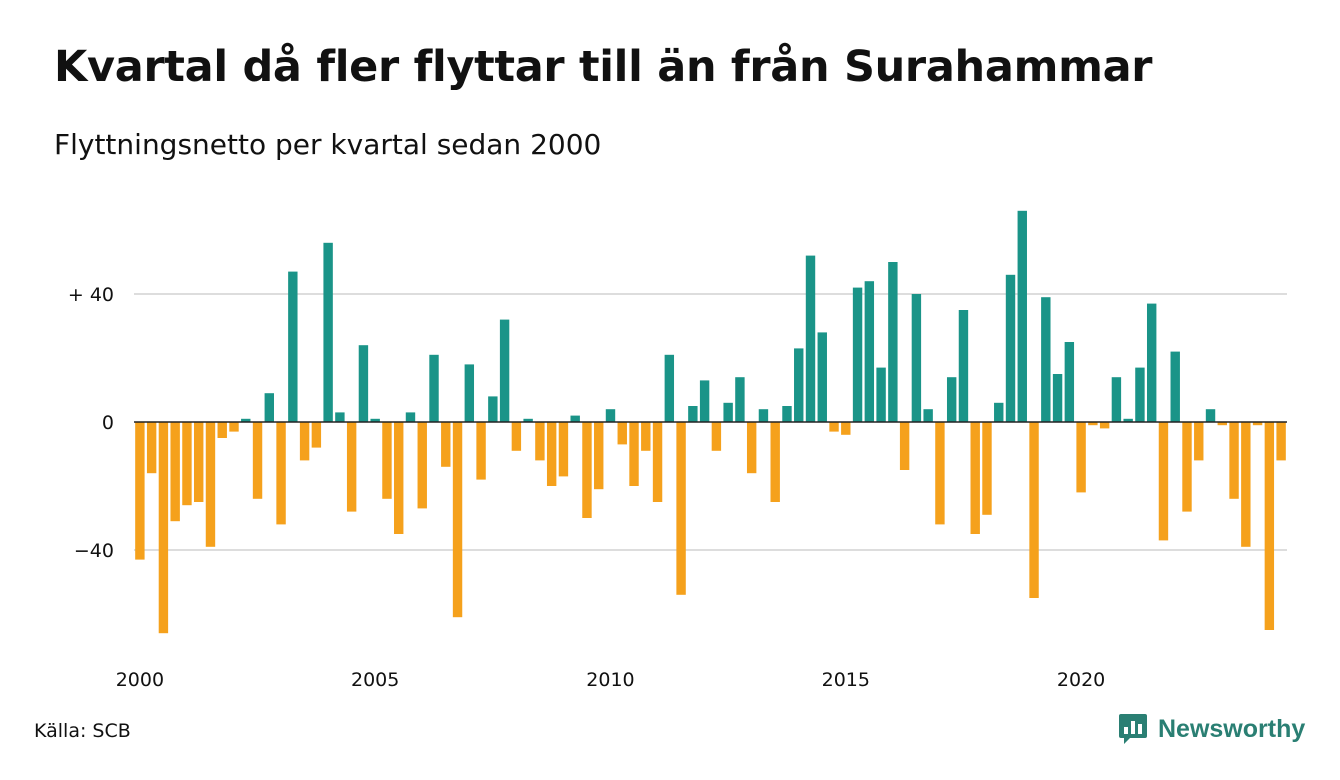 Image resolution: width=1340 pixels, height=780 pixels. Describe the element at coordinates (375, 680) in the screenshot. I see `x-tick-label: 2005` at that location.